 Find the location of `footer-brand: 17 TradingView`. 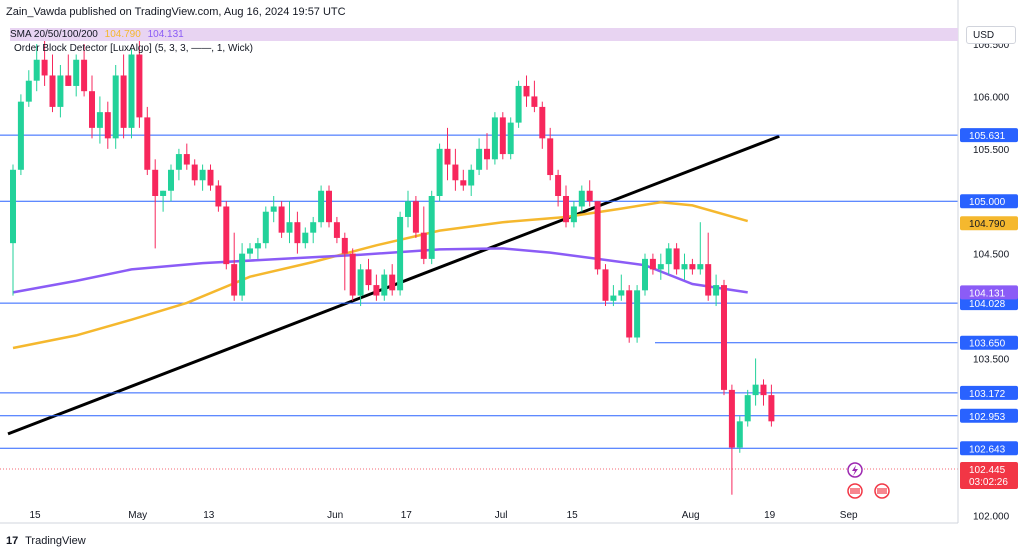

footer-brand: 17 TradingView is located at coordinates (46, 541).